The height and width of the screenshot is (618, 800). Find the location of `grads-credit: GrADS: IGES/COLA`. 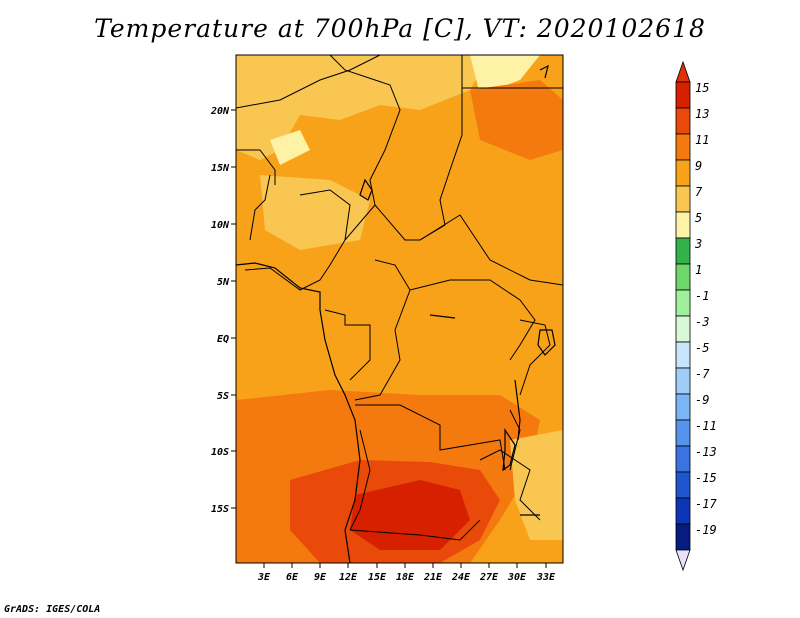

grads-credit: GrADS: IGES/COLA is located at coordinates (52, 609).